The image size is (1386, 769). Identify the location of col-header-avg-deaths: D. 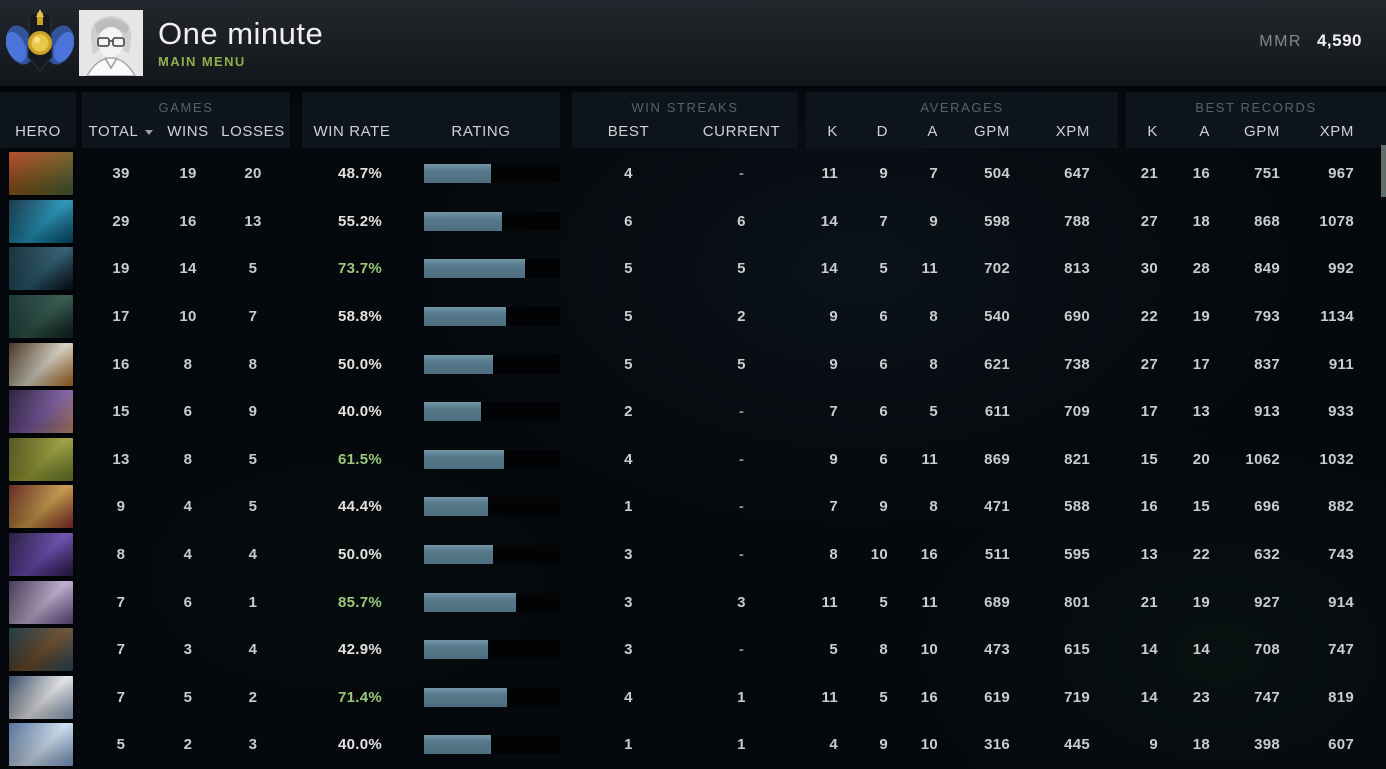
(882, 131).